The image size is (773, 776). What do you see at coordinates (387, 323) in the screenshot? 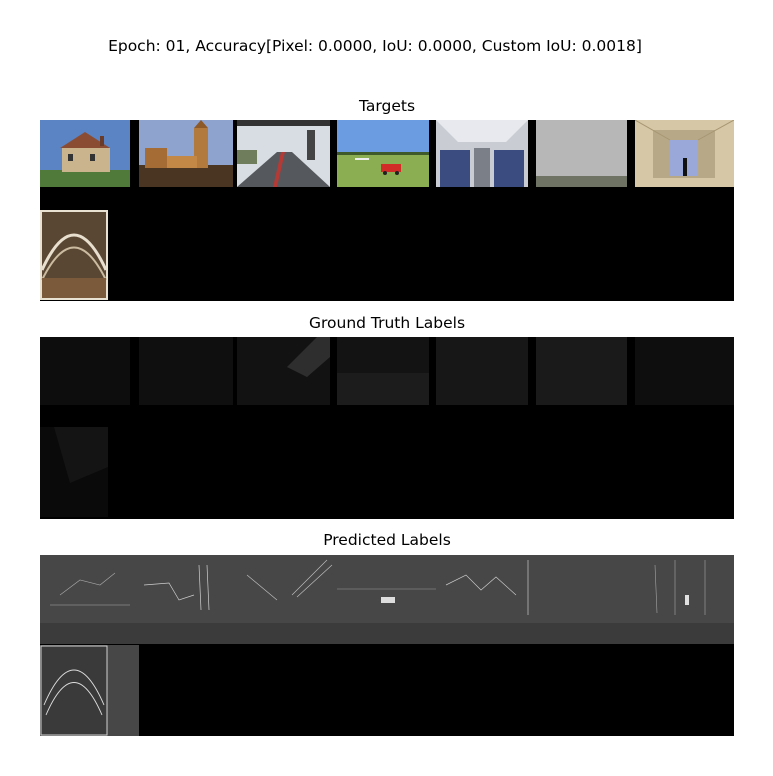
I see `ground-truth-title: Ground Truth Labels` at bounding box center [387, 323].